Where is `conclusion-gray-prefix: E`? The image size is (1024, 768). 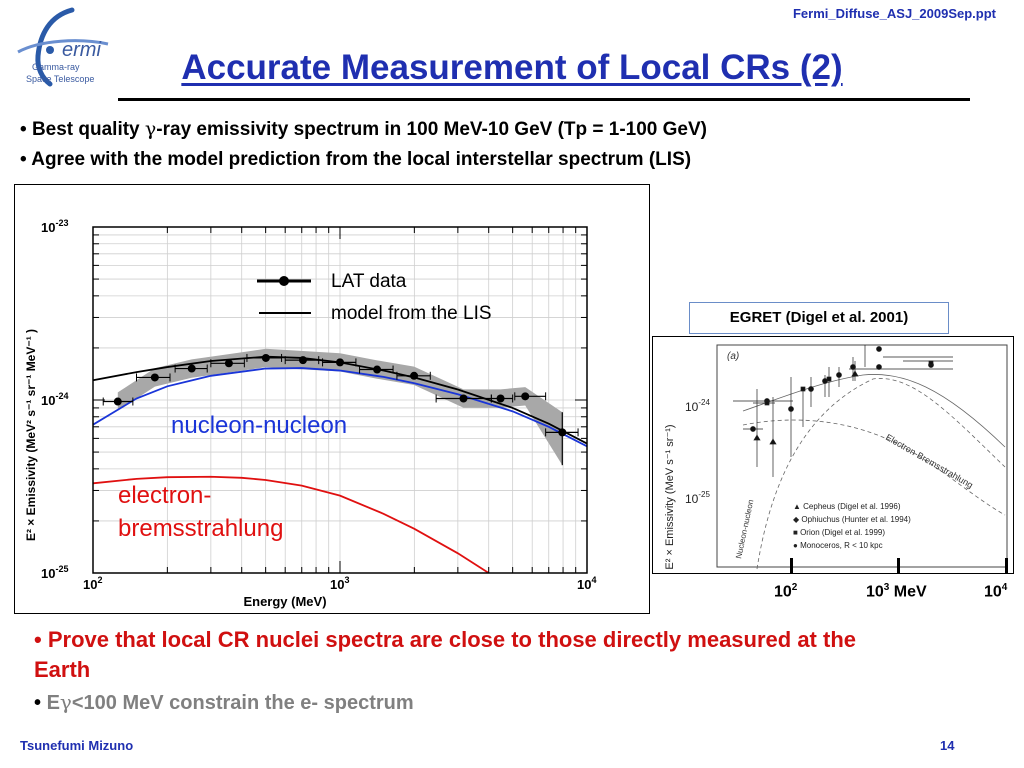
conclusion-gray-prefix: E is located at coordinates (53, 703).